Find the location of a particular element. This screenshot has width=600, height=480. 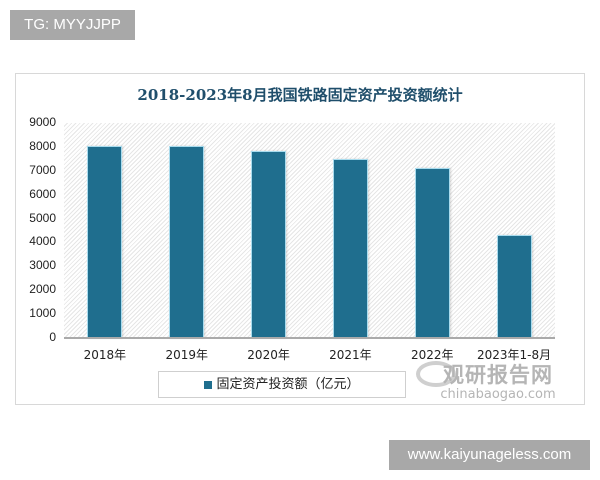

chart-title: 2018-2023年8月我国铁路固定资产投资额统计 is located at coordinates (300, 95).